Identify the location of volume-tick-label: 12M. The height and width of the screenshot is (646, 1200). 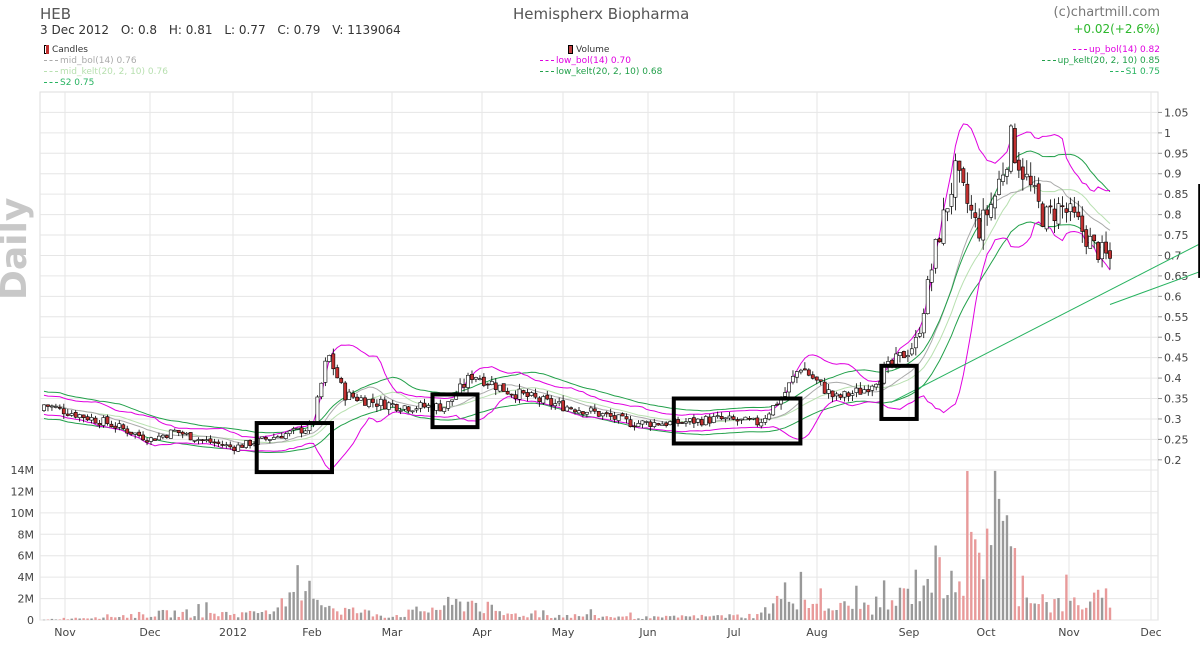
(23, 491).